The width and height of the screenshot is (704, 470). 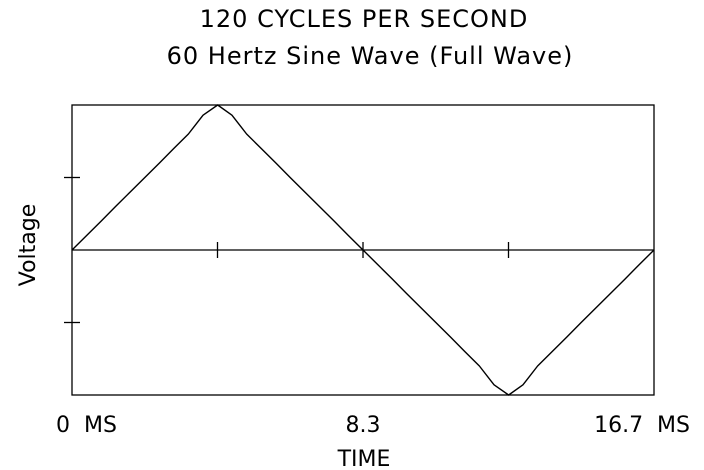 What do you see at coordinates (370, 56) in the screenshot?
I see `chart-subtitle: 60 Hertz Sine Wave (Full Wave)` at bounding box center [370, 56].